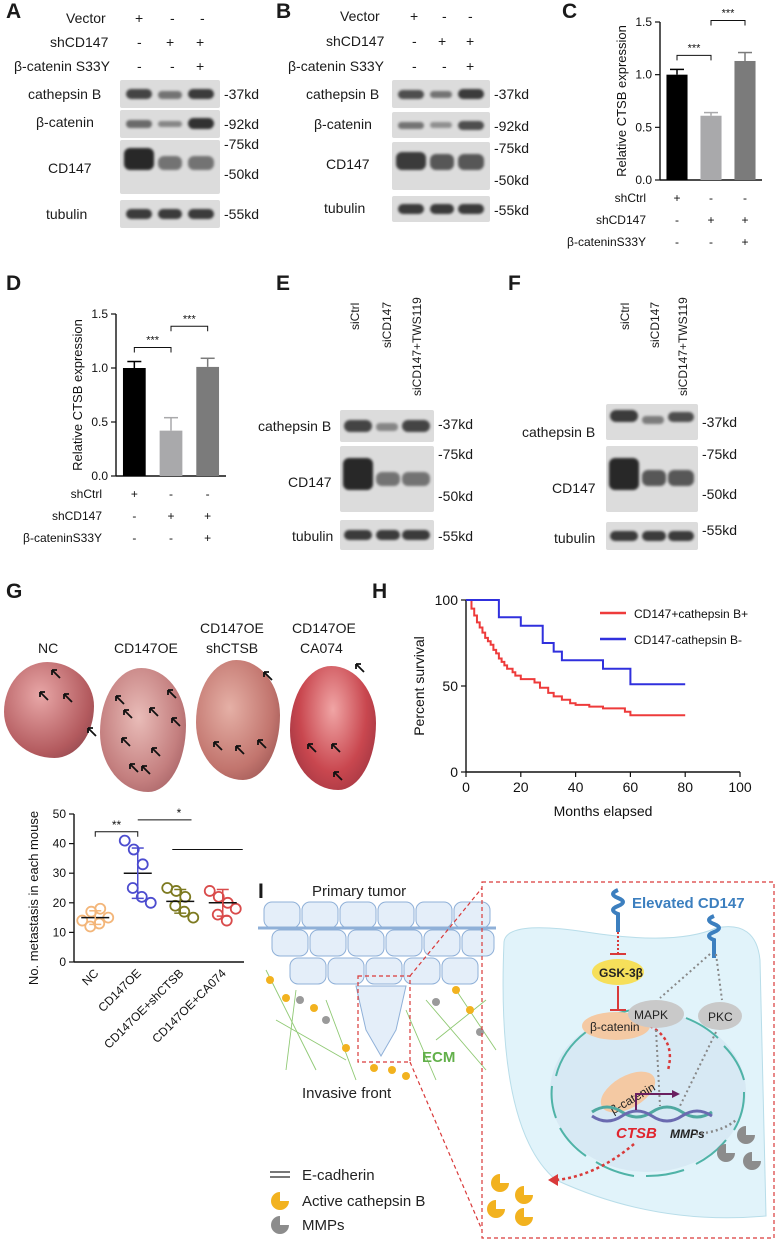 This screenshot has width=776, height=1240. What do you see at coordinates (628, 1060) in the screenshot?
I see `zoom-box` at bounding box center [628, 1060].